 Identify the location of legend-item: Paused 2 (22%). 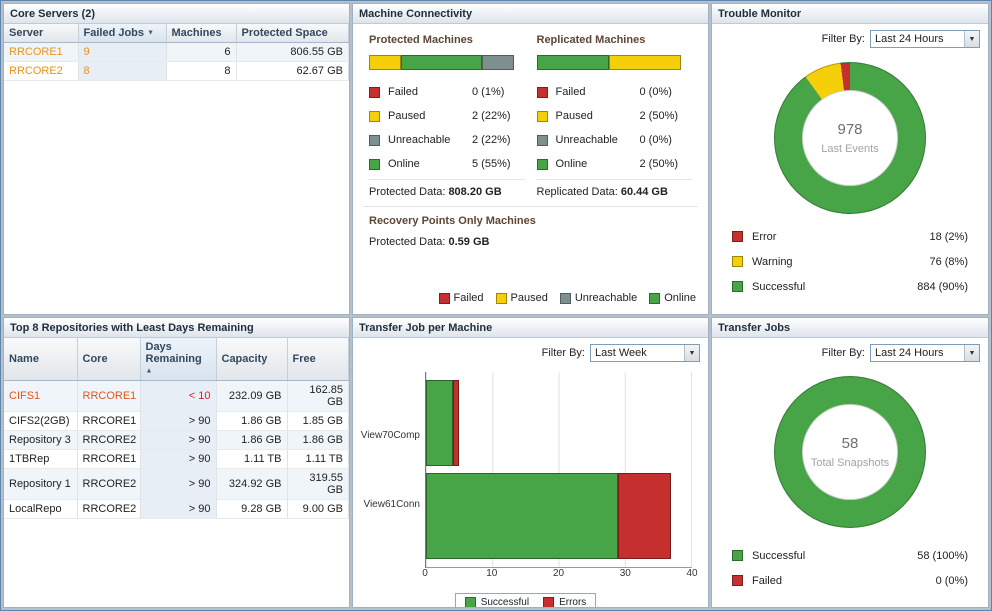
(447, 116).